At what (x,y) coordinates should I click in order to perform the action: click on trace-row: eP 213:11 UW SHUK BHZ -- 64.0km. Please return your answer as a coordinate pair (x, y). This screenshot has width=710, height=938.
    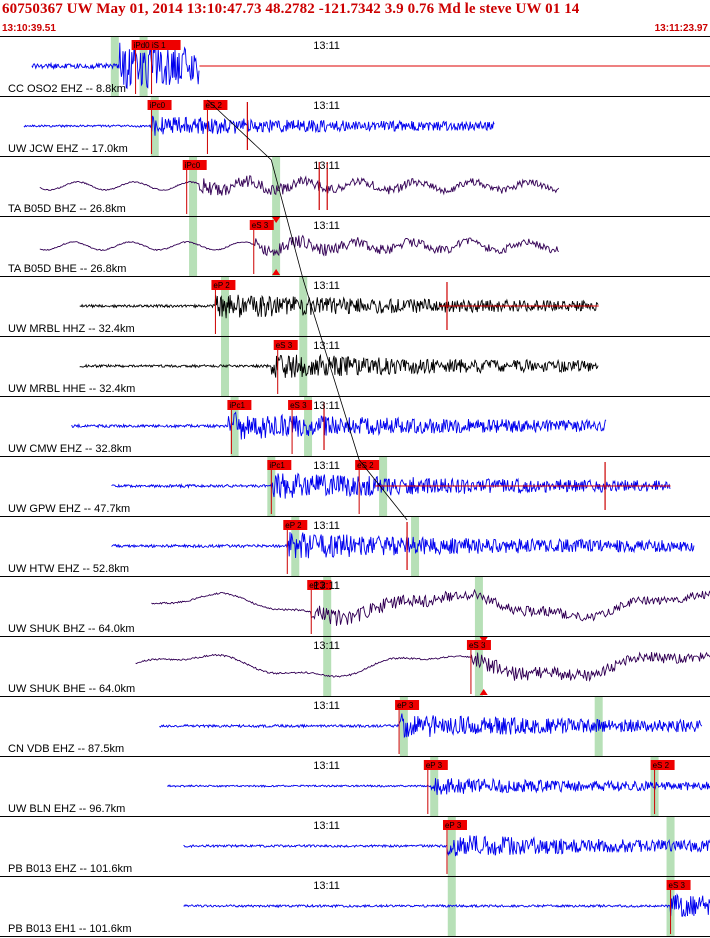
    Looking at the image, I should click on (359, 606).